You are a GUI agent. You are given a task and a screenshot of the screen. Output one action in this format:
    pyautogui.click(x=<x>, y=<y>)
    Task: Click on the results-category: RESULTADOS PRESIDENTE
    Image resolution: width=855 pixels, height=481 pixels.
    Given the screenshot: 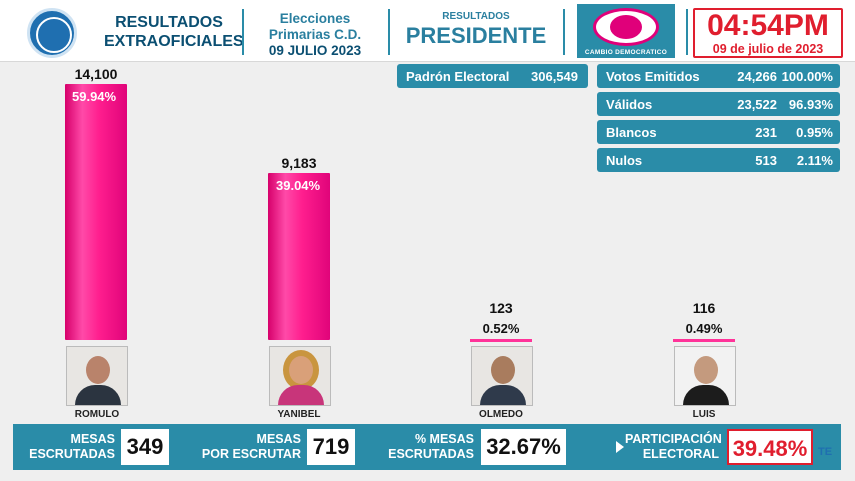 What is the action you would take?
    pyautogui.click(x=476, y=29)
    